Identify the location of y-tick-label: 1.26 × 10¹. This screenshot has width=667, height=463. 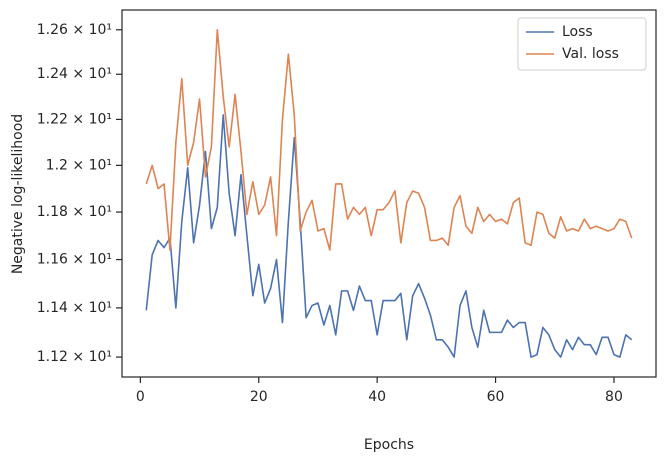
(74, 30).